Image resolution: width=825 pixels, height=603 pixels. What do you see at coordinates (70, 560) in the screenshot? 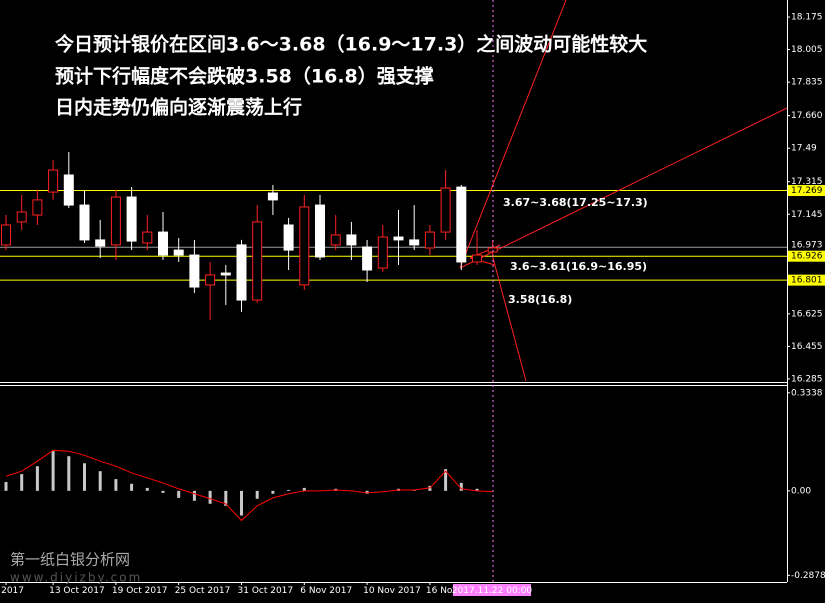
I see `watermark: 第一纸白银分析网` at bounding box center [70, 560].